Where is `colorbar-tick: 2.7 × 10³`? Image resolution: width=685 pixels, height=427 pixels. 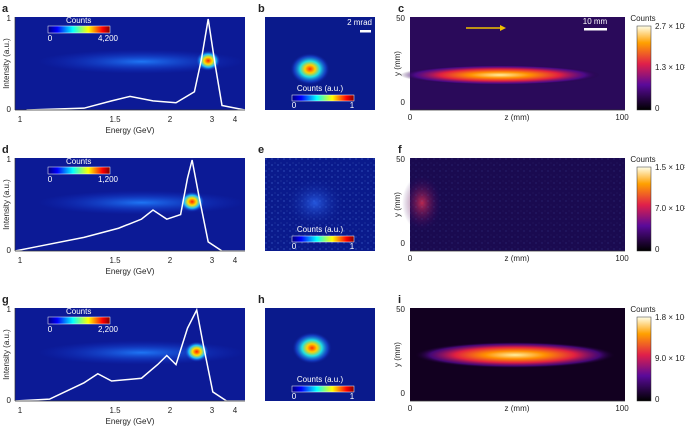 colorbar-tick: 2.7 × 10³ is located at coordinates (670, 26).